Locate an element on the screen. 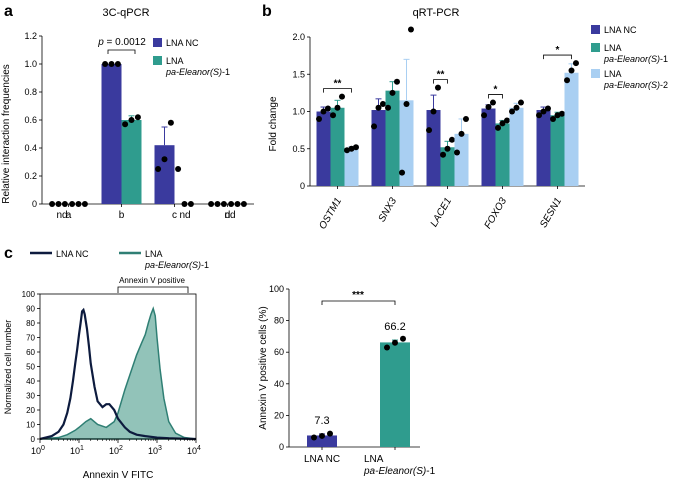 The image size is (685, 483). panel-b-y-tick-label: 0.5 is located at coordinates (298, 149).